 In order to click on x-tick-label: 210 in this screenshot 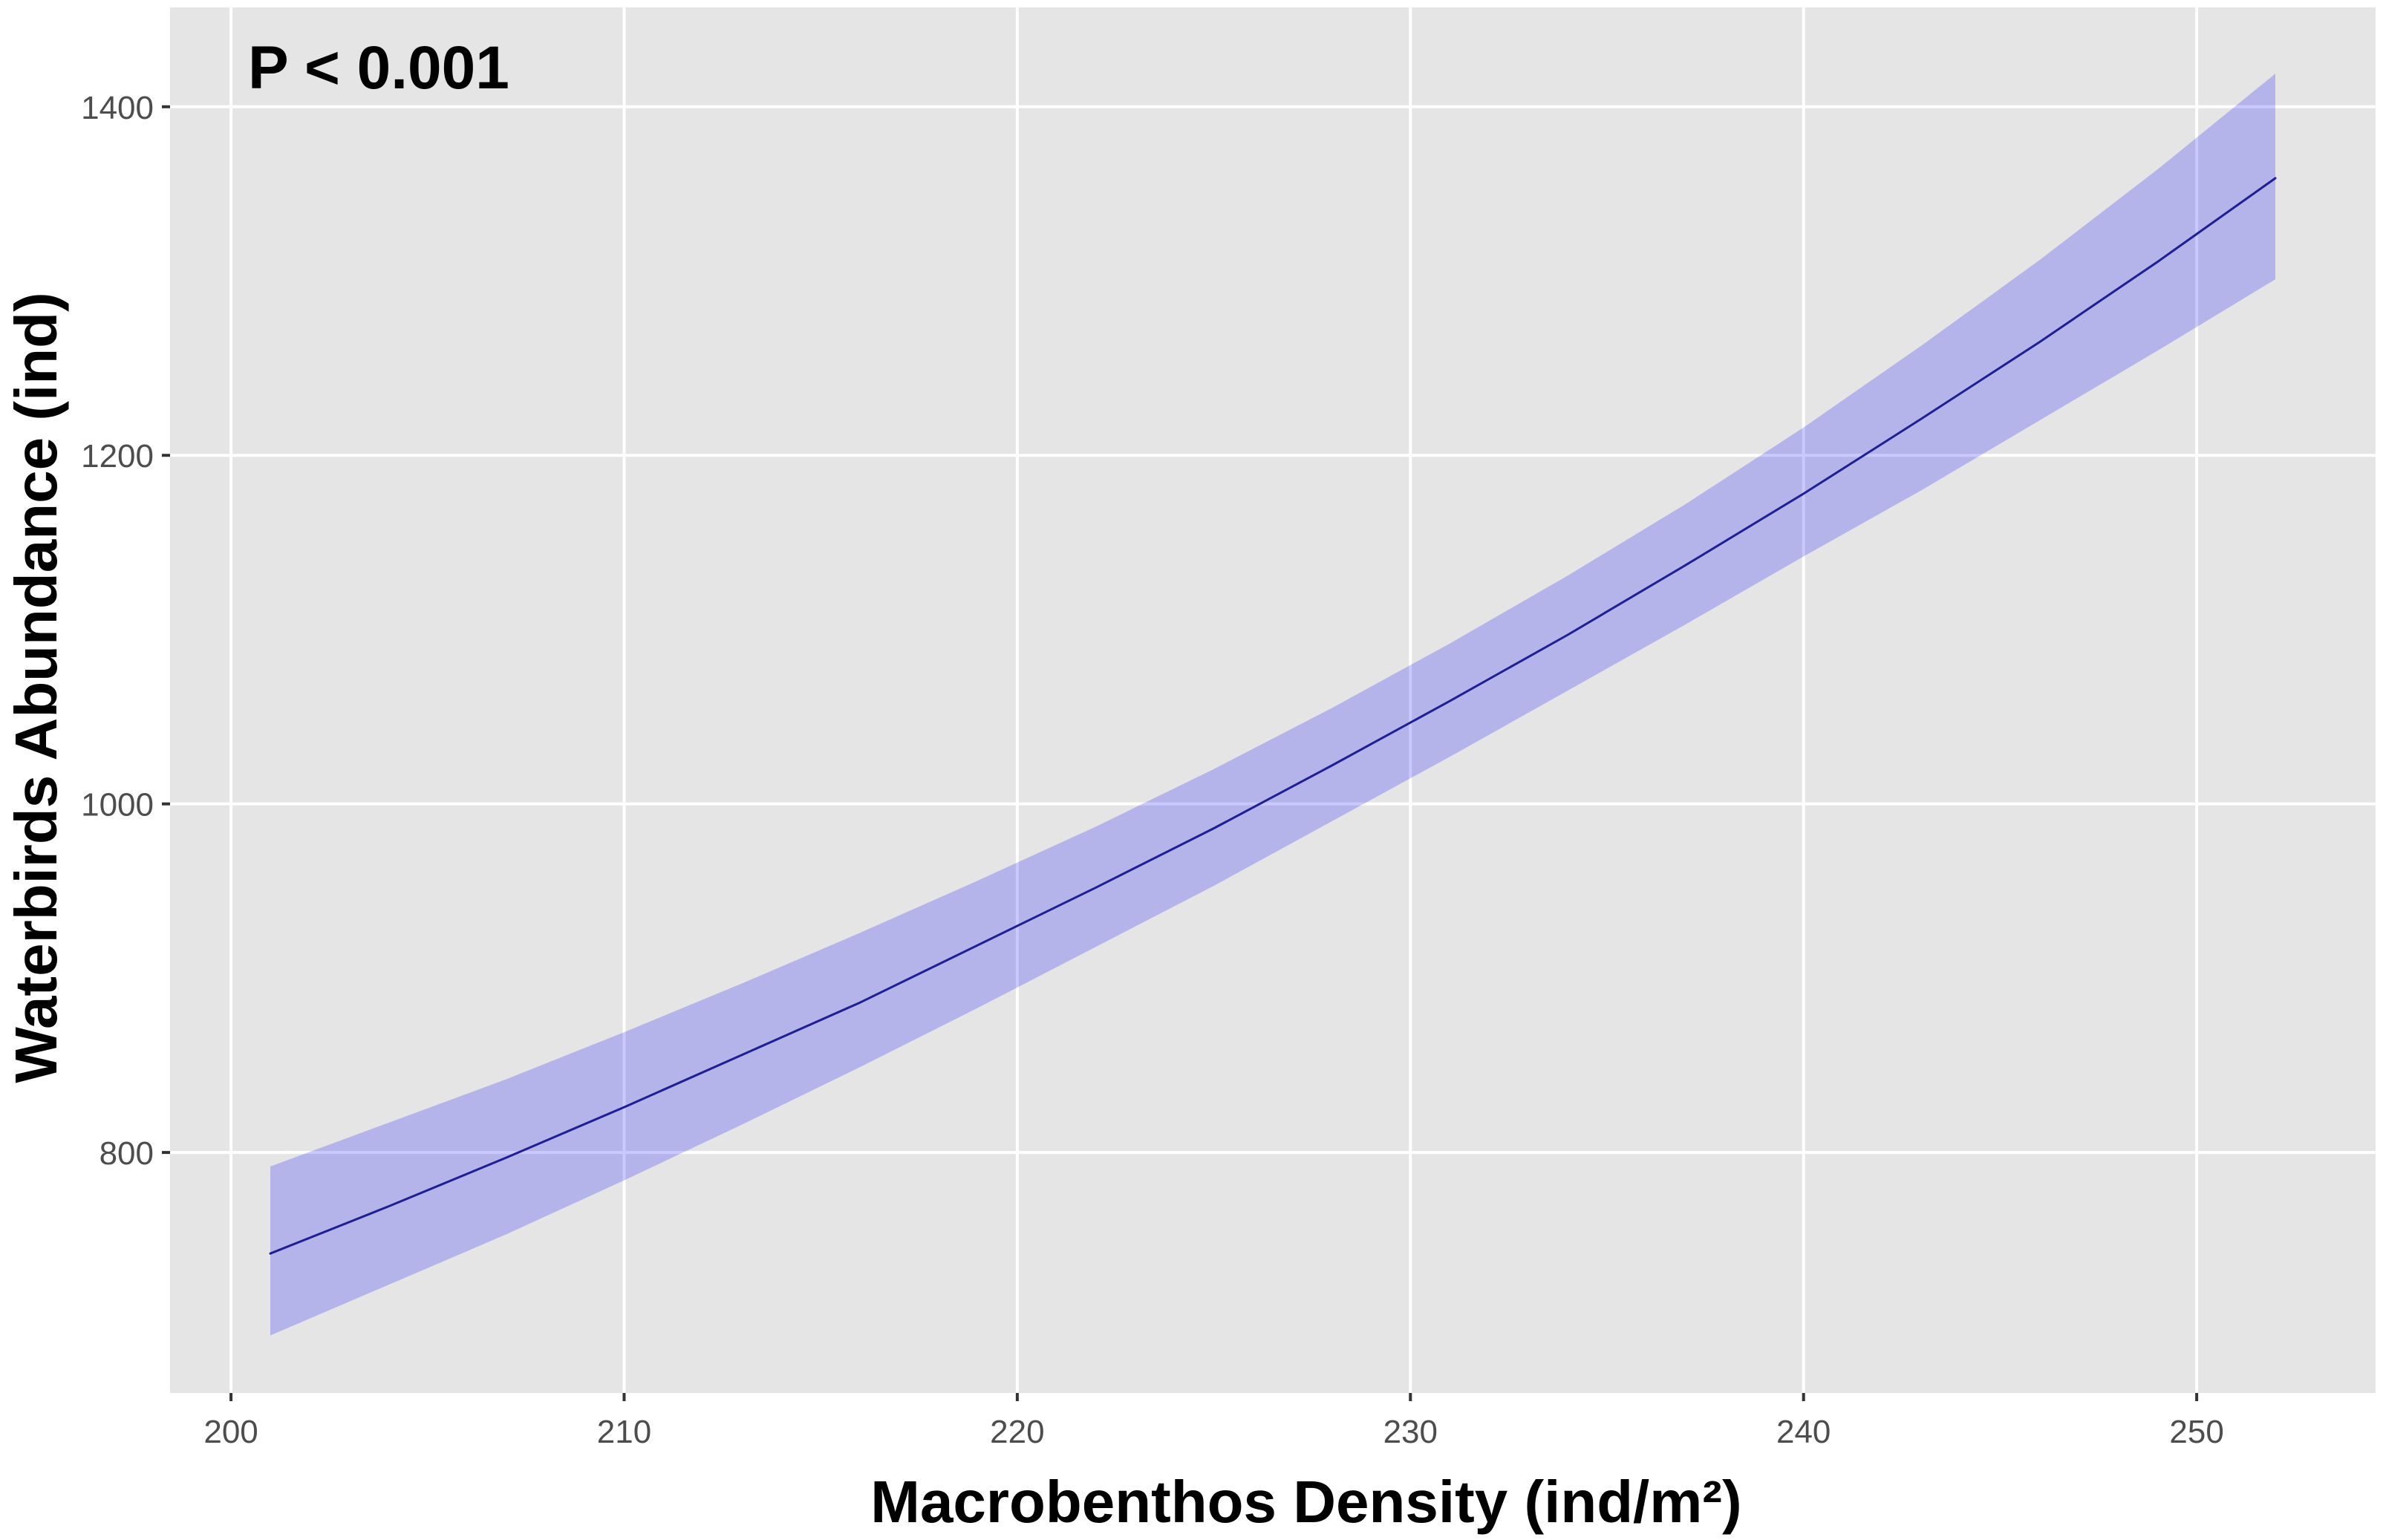, I will do `click(624, 1432)`.